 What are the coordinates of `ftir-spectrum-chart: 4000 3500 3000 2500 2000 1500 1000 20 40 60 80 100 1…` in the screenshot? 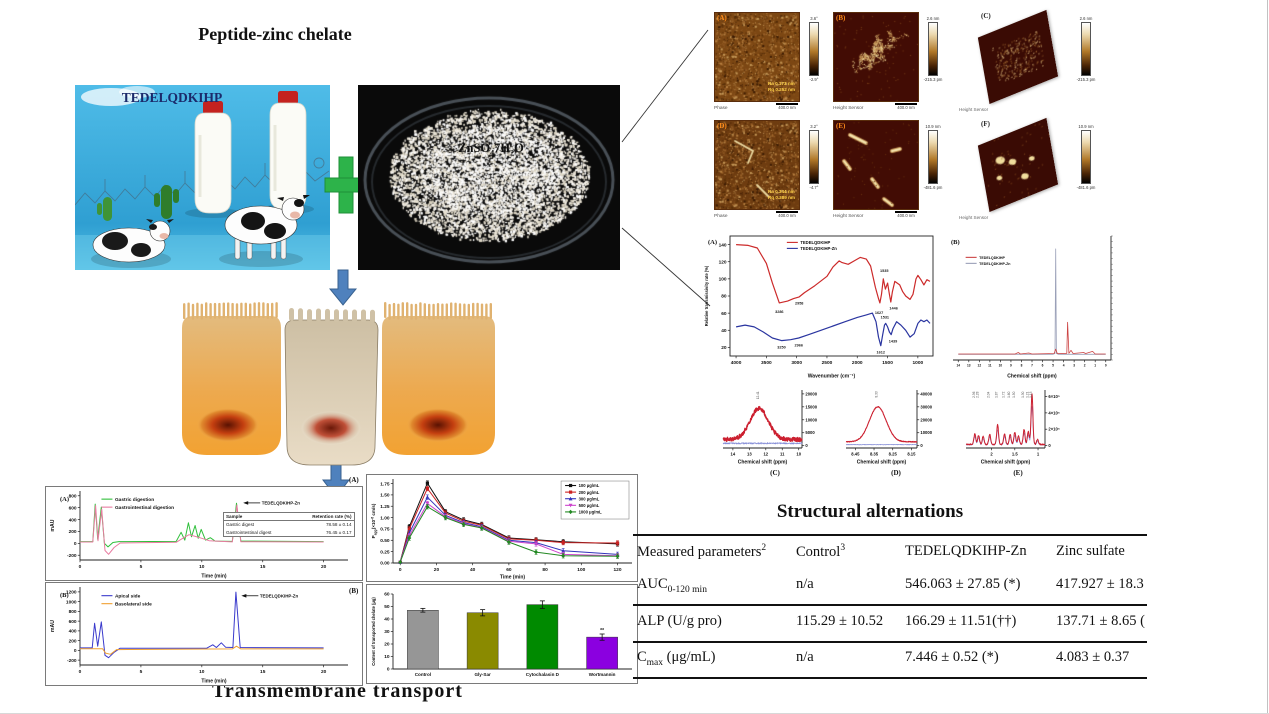 It's located at (820, 305).